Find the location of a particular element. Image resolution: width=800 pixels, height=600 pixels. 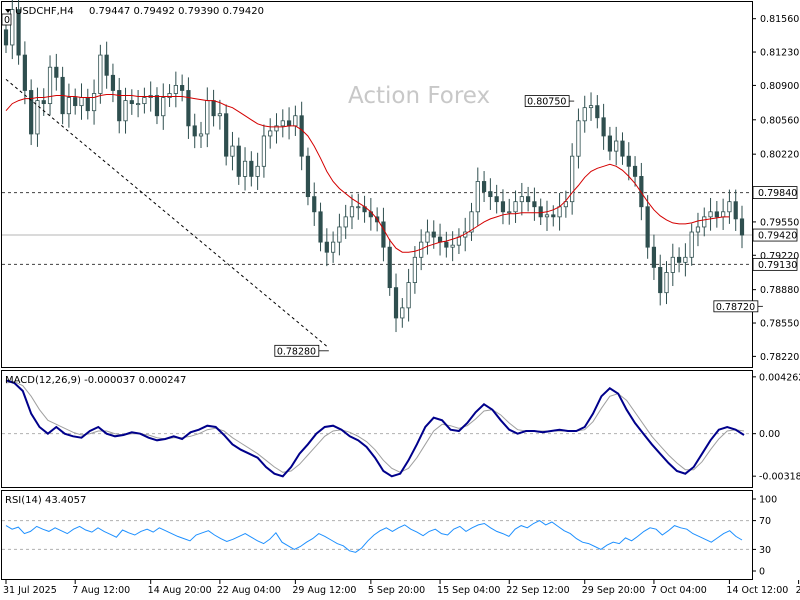

price-annotation: 0.80750 is located at coordinates (546, 102).